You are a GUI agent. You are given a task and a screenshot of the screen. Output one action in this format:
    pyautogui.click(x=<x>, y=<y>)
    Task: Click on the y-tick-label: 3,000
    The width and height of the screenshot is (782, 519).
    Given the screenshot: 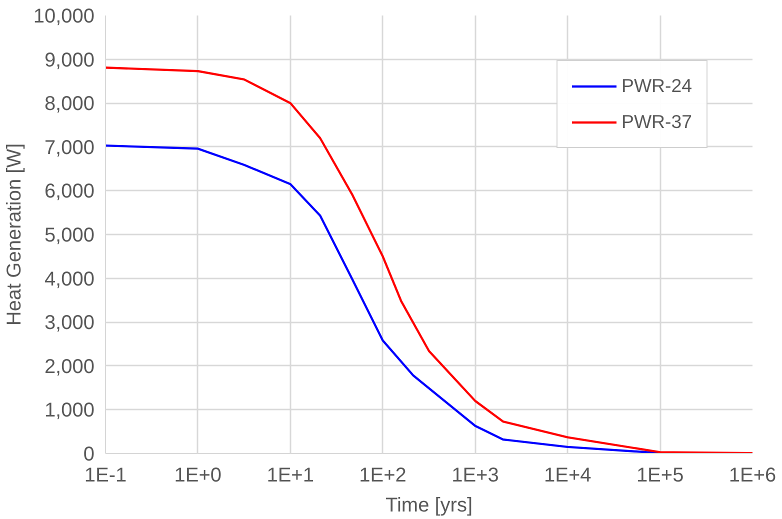 What is the action you would take?
    pyautogui.click(x=69, y=323)
    